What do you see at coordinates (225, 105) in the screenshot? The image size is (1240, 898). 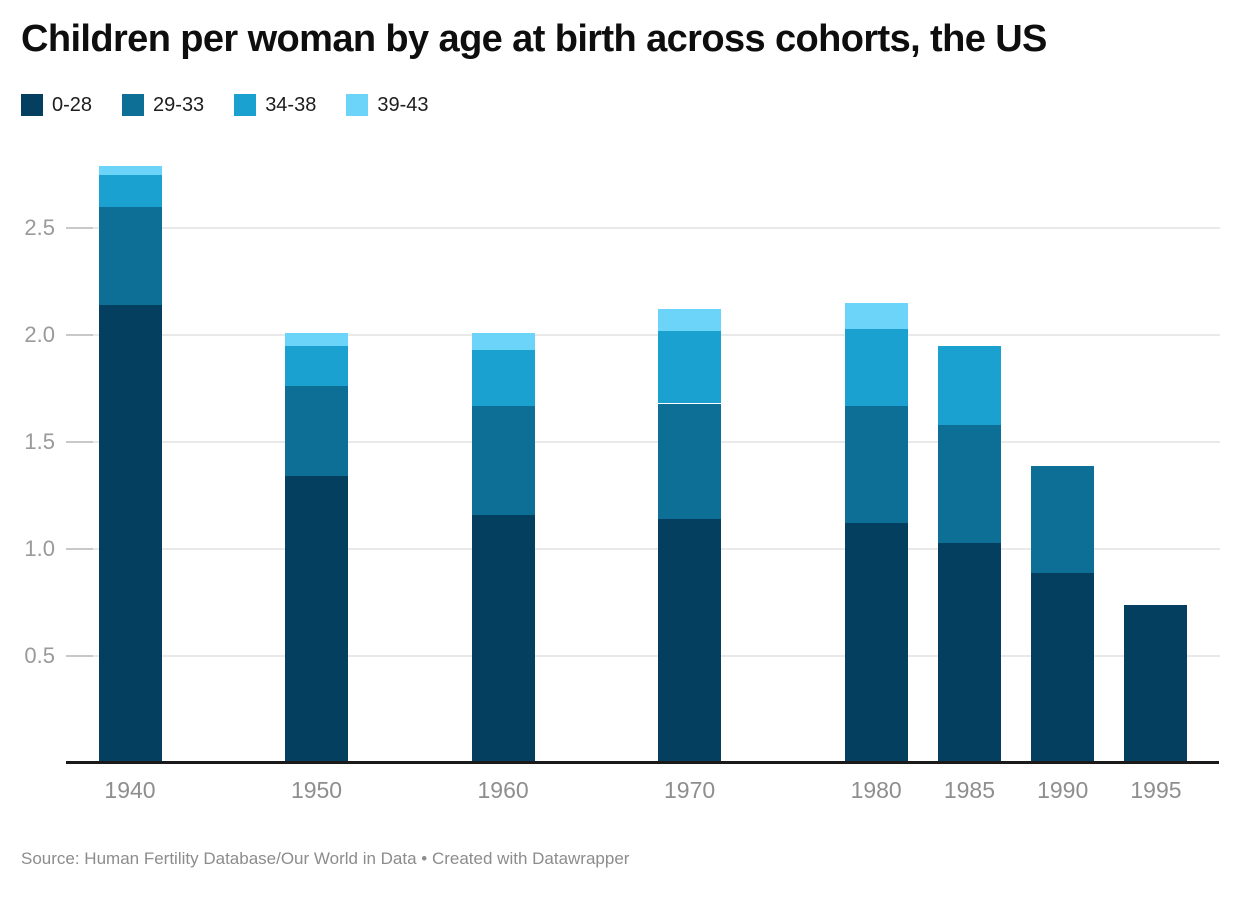 I see `legend: 0-28 29-33 34-38 39-43` at bounding box center [225, 105].